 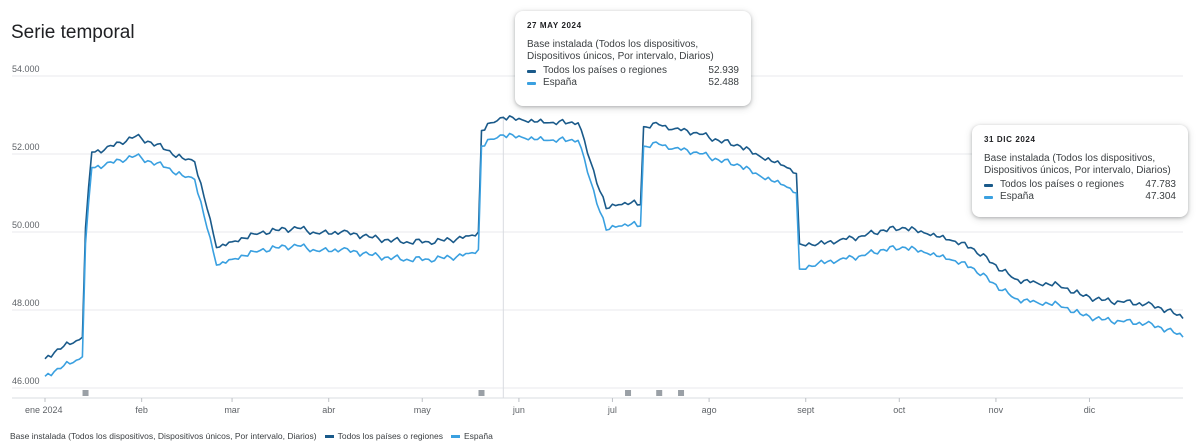 What do you see at coordinates (1090, 410) in the screenshot?
I see `x-tick-label: dic` at bounding box center [1090, 410].